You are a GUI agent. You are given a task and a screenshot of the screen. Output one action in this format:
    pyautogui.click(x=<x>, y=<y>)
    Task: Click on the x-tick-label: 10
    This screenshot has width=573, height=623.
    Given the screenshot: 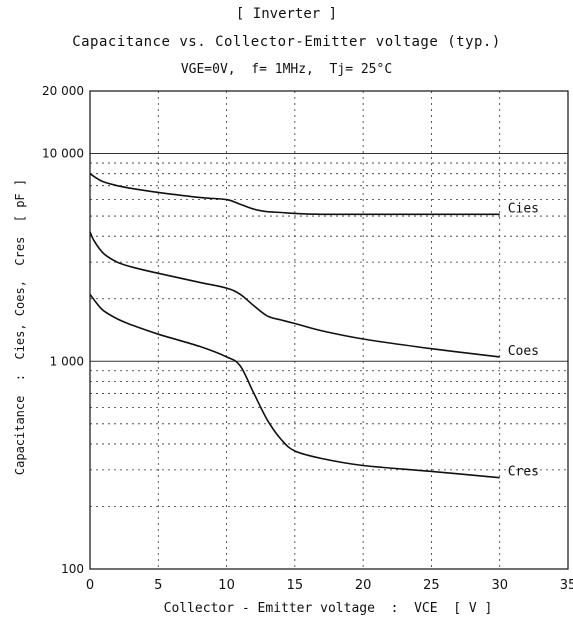 What is the action you would take?
    pyautogui.click(x=226, y=585)
    